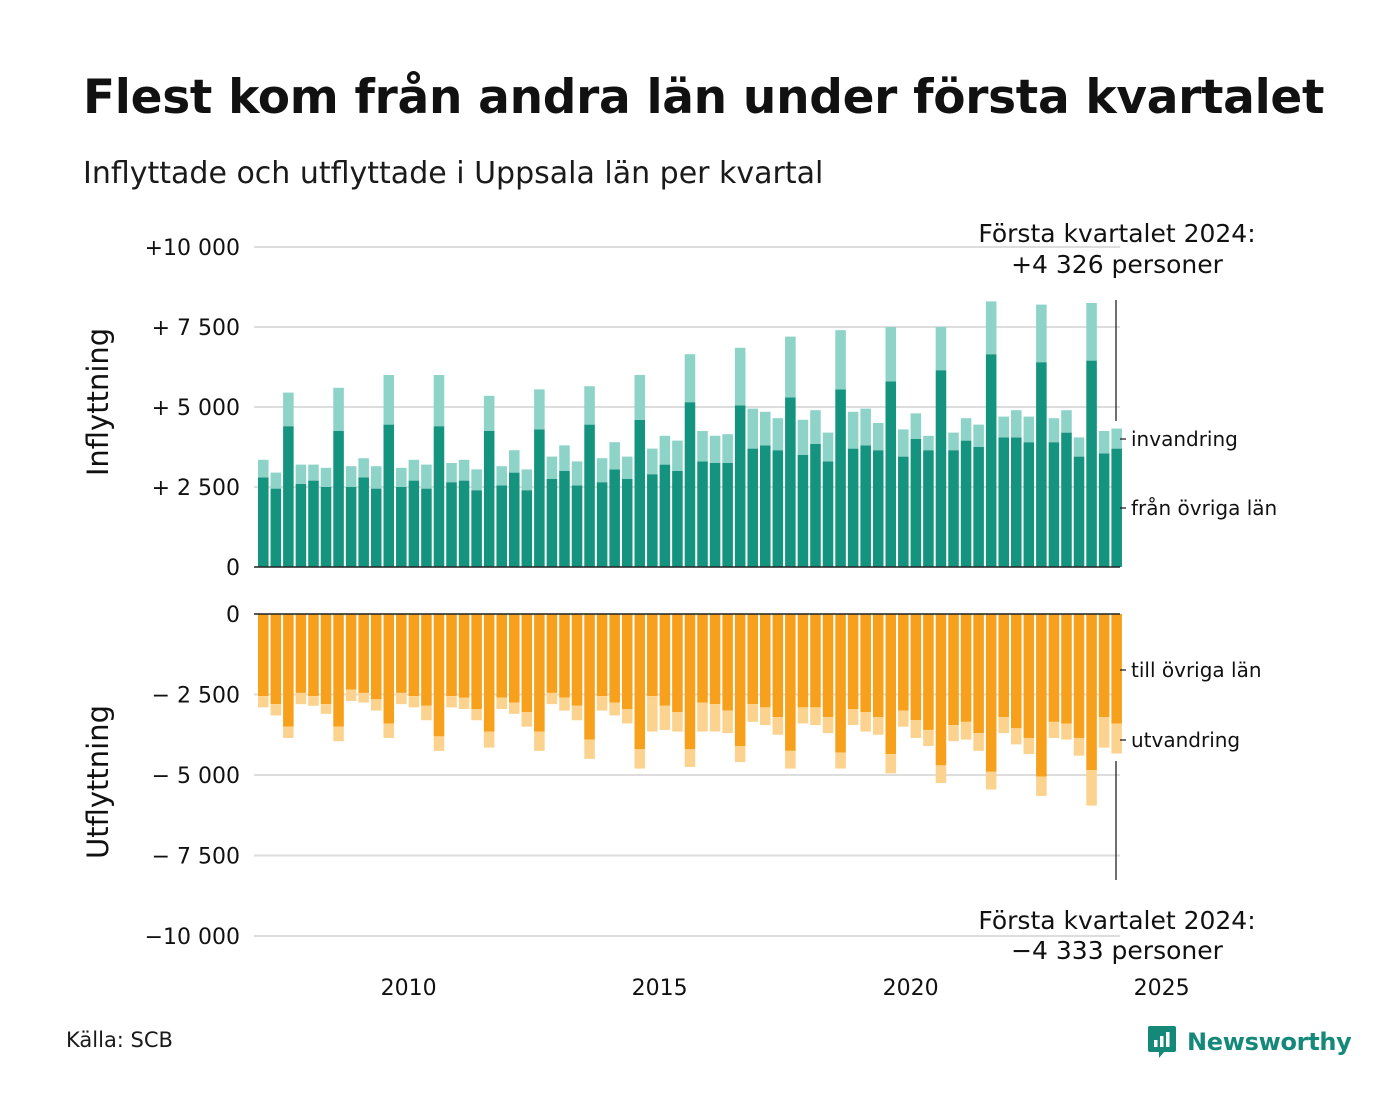  Describe the element at coordinates (1191, 670) in the screenshot. I see `legend-till-ovriga-lan: till övriga län` at that location.